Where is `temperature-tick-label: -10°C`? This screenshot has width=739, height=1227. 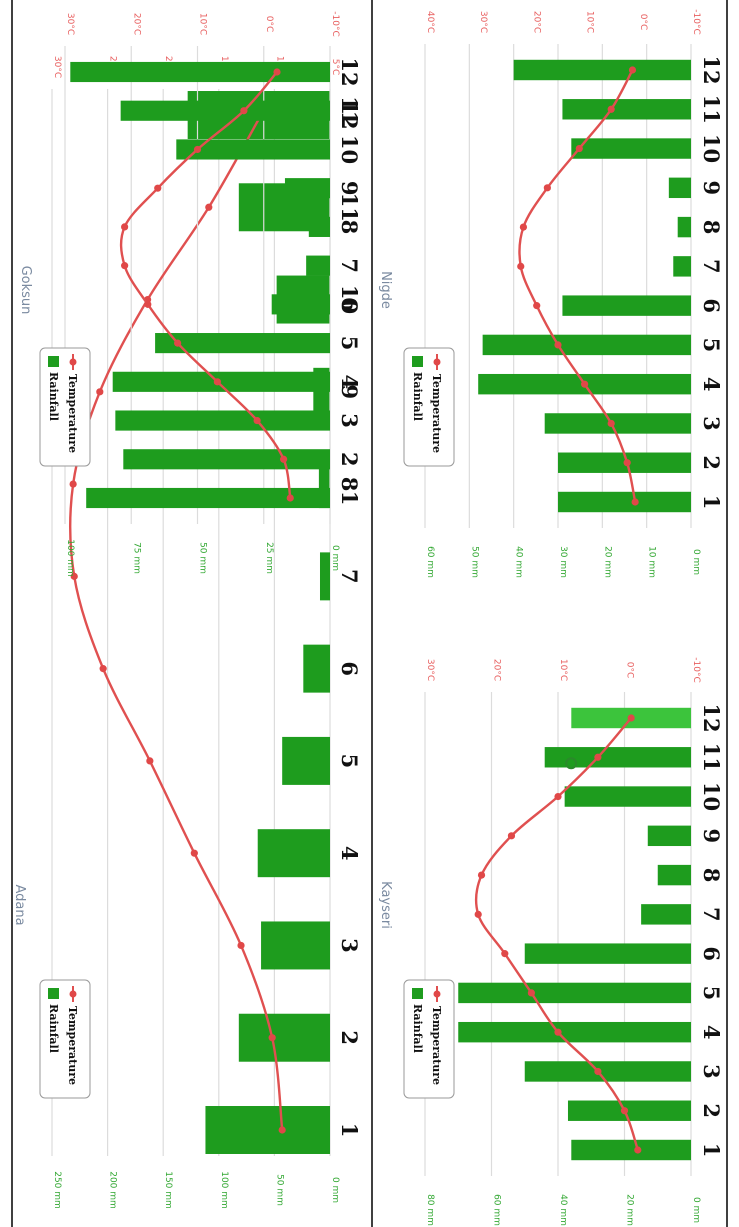 temperature-tick-label: -10°C is located at coordinates (696, 21).